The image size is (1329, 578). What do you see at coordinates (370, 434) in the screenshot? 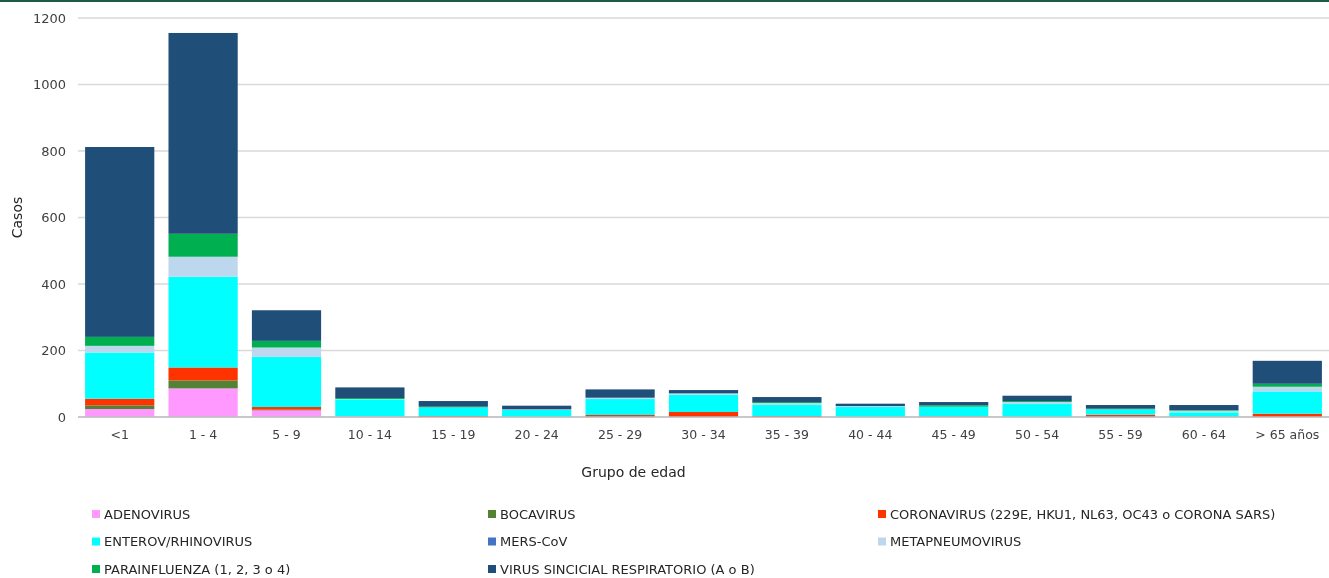
I see `x-tick-label: 10 - 14` at bounding box center [370, 434].